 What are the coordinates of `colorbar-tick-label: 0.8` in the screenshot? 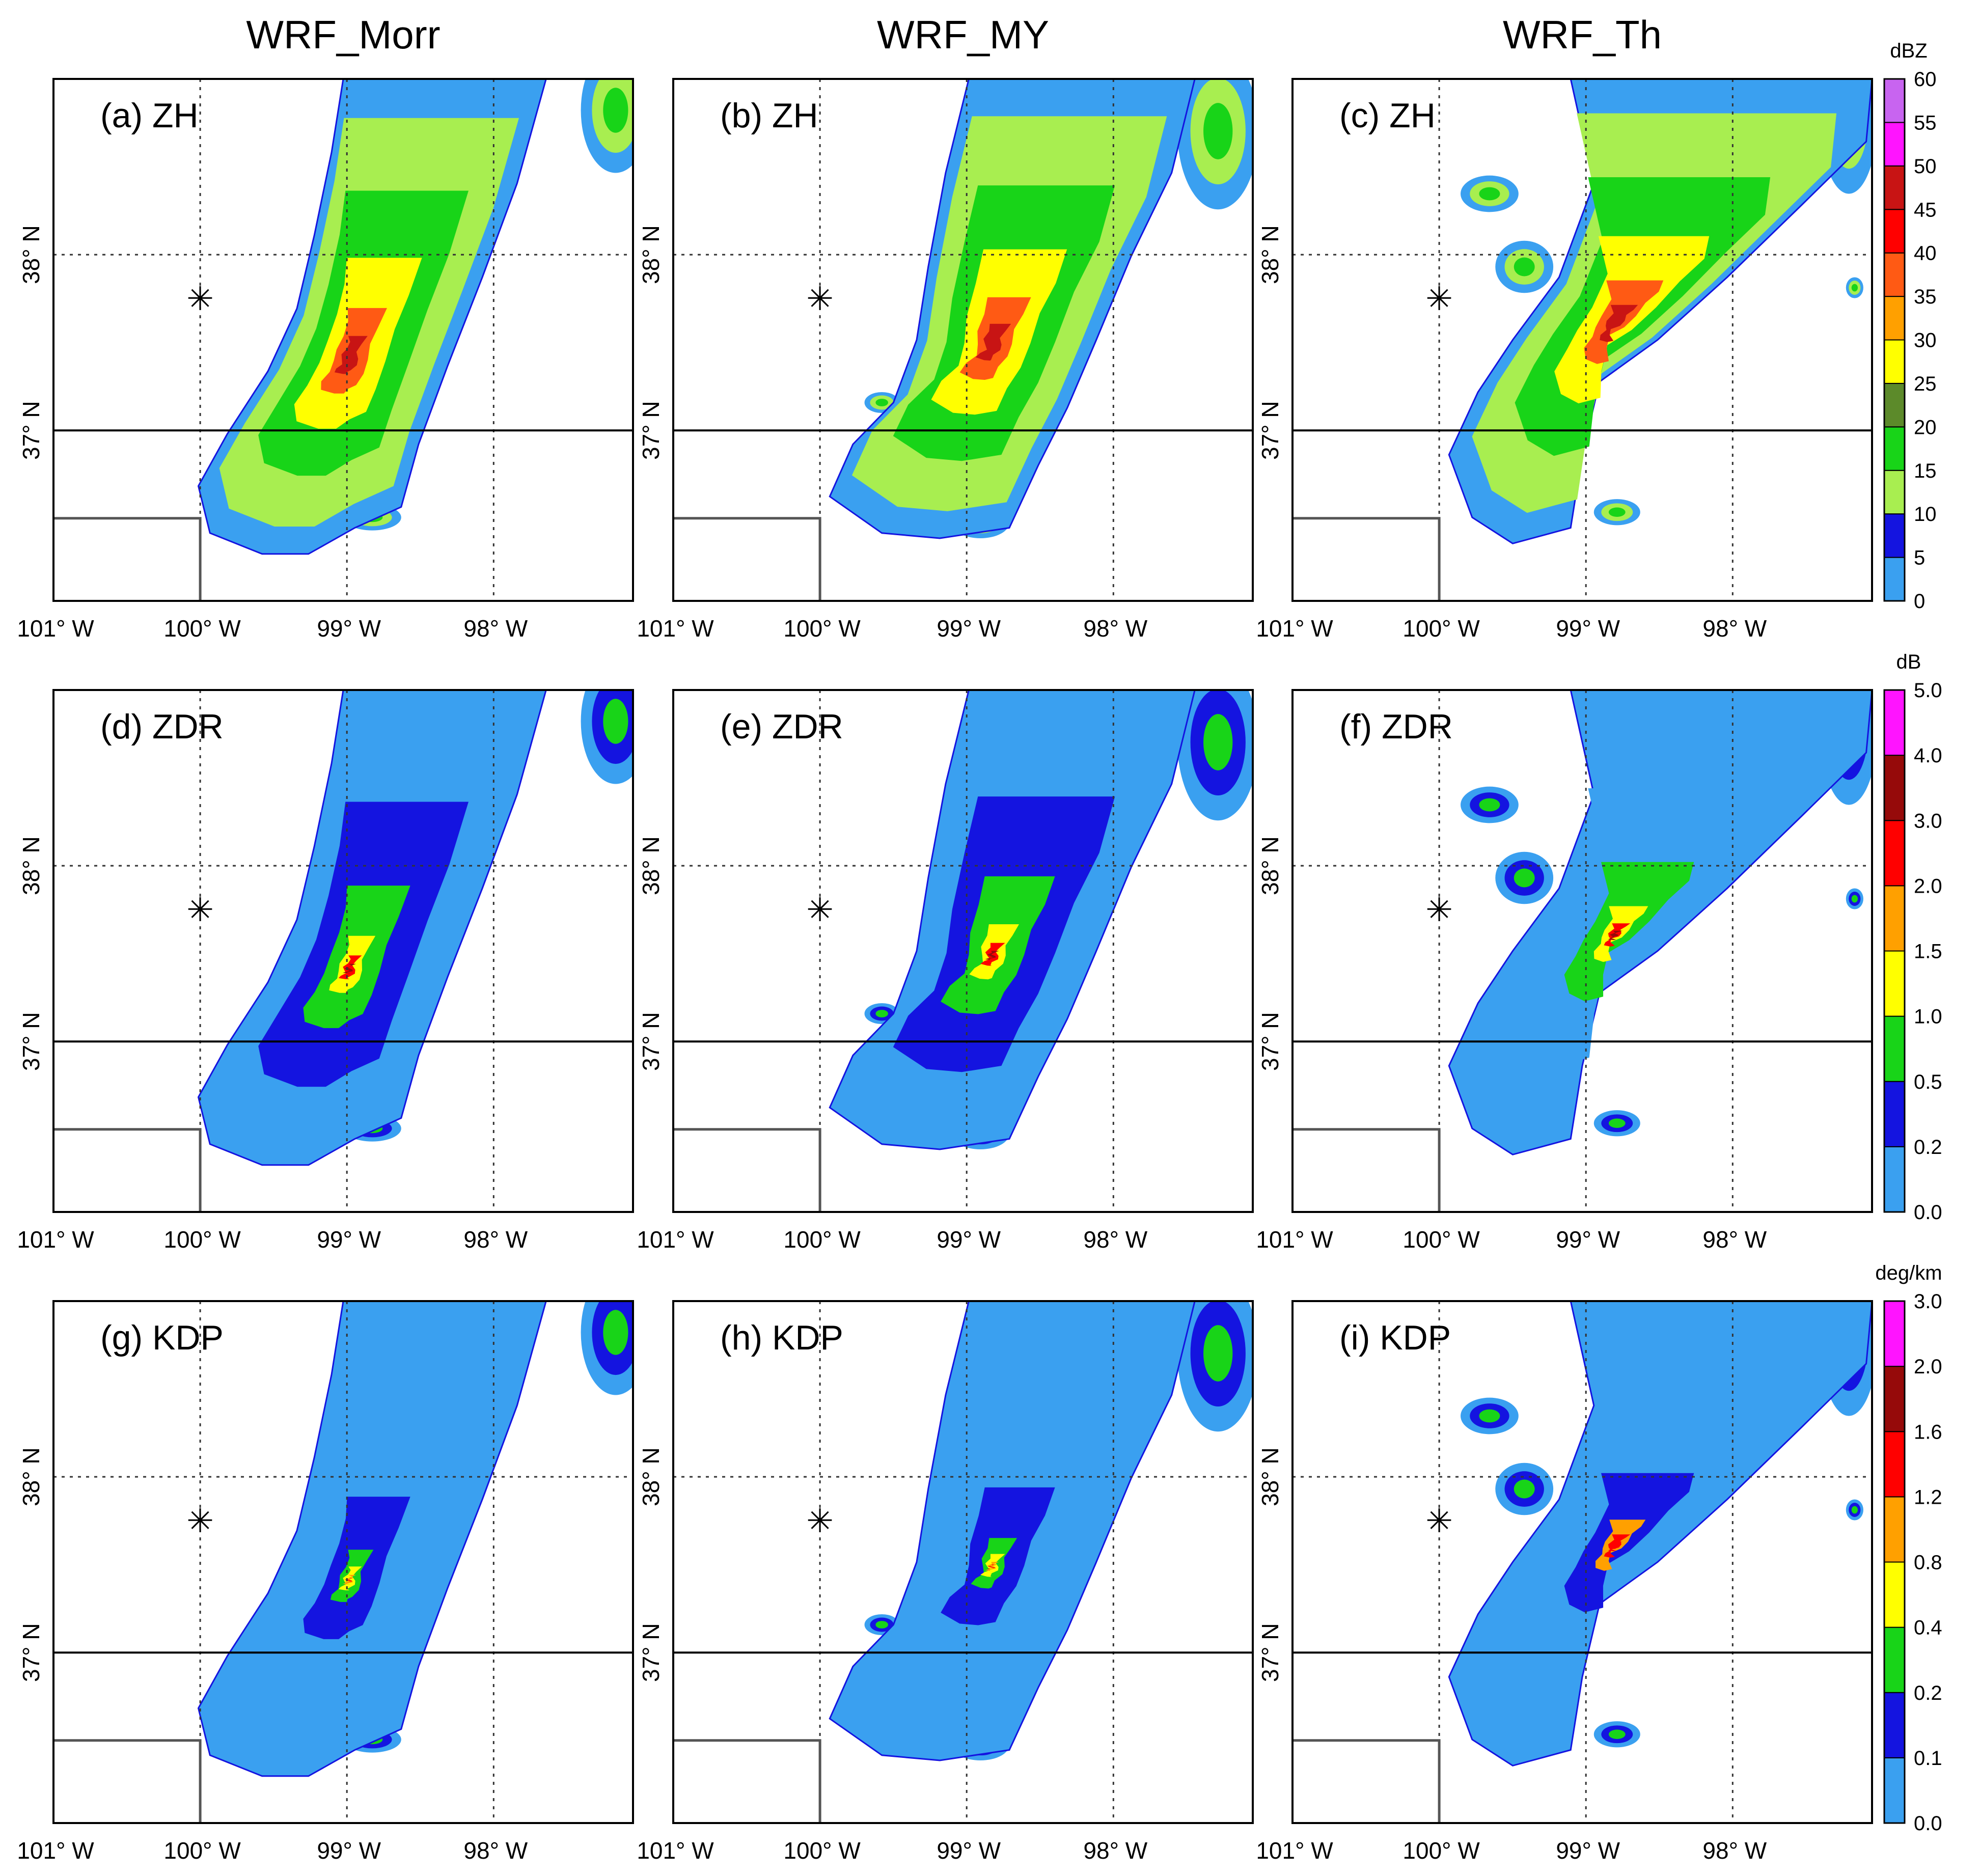 It's located at (1928, 1563).